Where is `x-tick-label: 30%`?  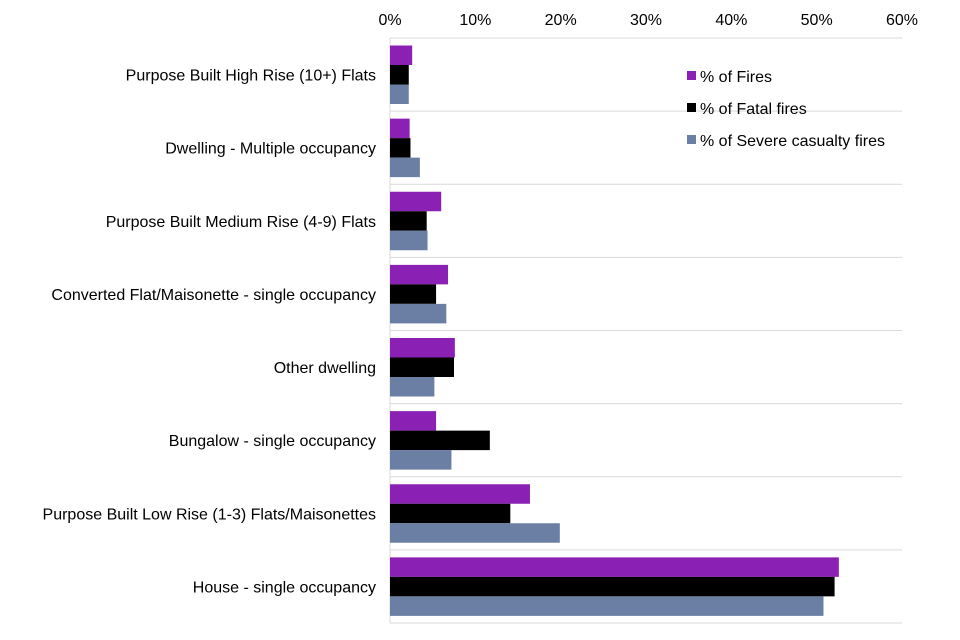
x-tick-label: 30% is located at coordinates (646, 20).